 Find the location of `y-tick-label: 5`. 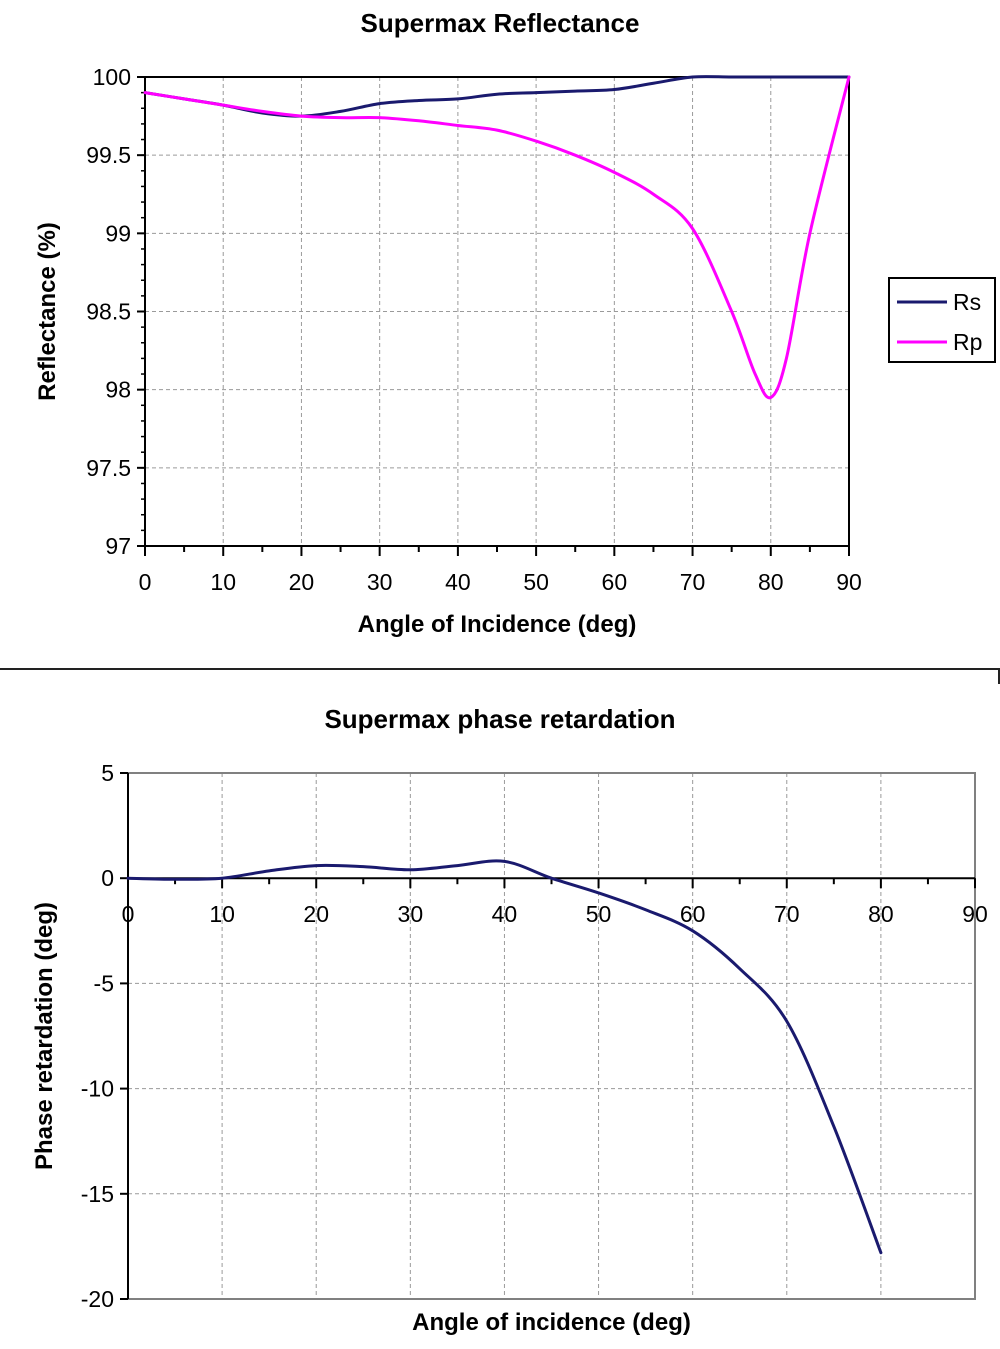

y-tick-label: 5 is located at coordinates (107, 773).